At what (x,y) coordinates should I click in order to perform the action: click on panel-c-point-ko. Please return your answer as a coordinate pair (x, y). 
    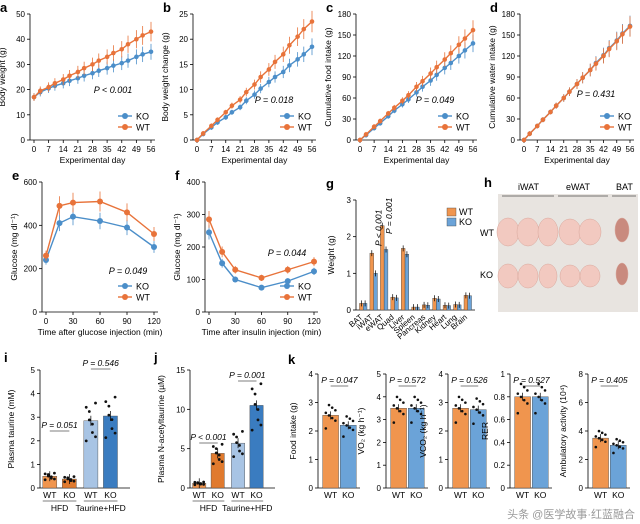
    Looking at the image, I should click on (436, 75).